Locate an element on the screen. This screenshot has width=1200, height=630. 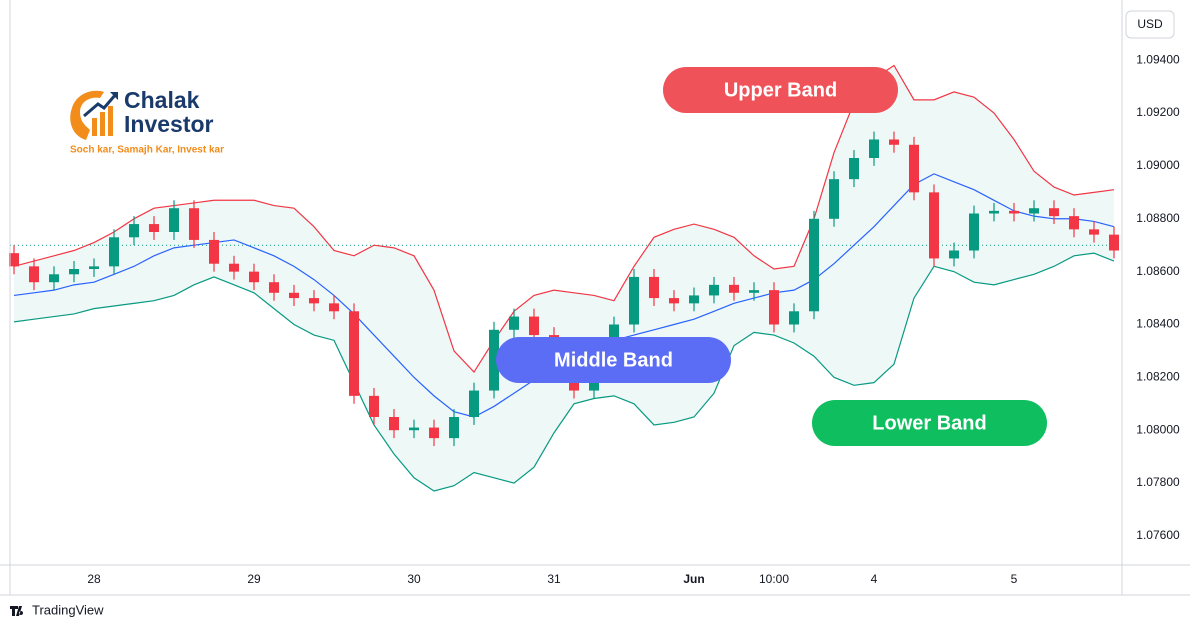
y-tick-label: 1.08000 is located at coordinates (1158, 429).